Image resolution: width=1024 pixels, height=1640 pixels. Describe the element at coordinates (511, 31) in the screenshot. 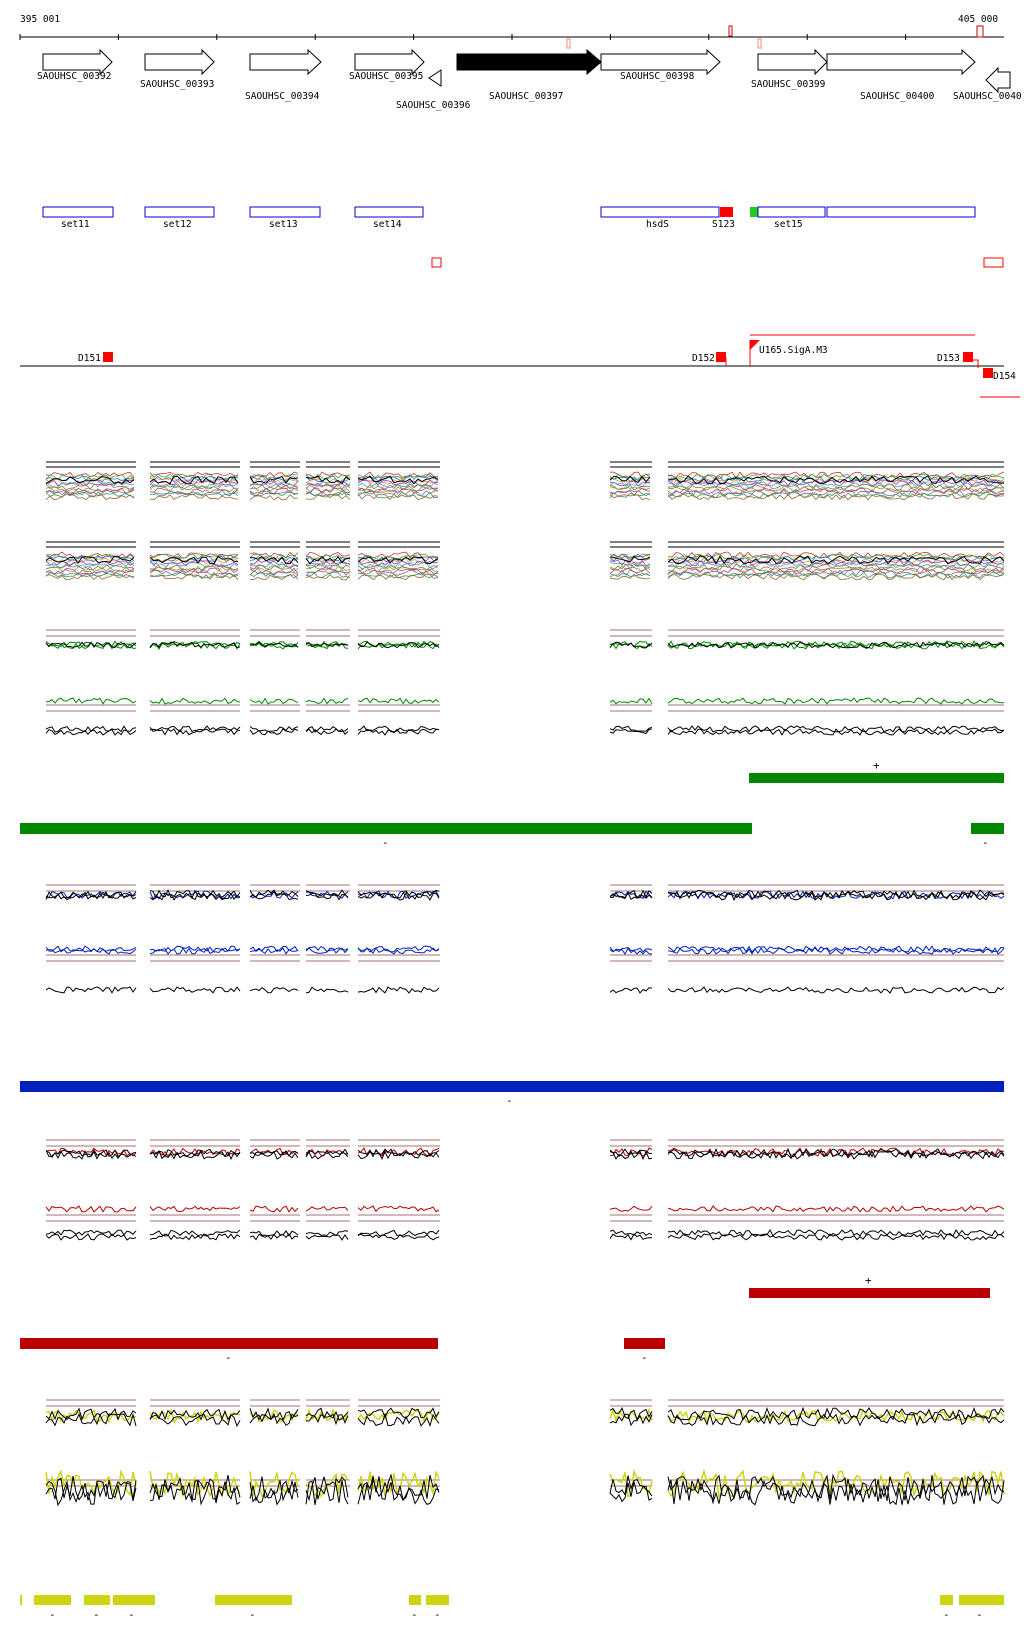

I see `coordinate-ruler: 395 001 405 000` at that location.